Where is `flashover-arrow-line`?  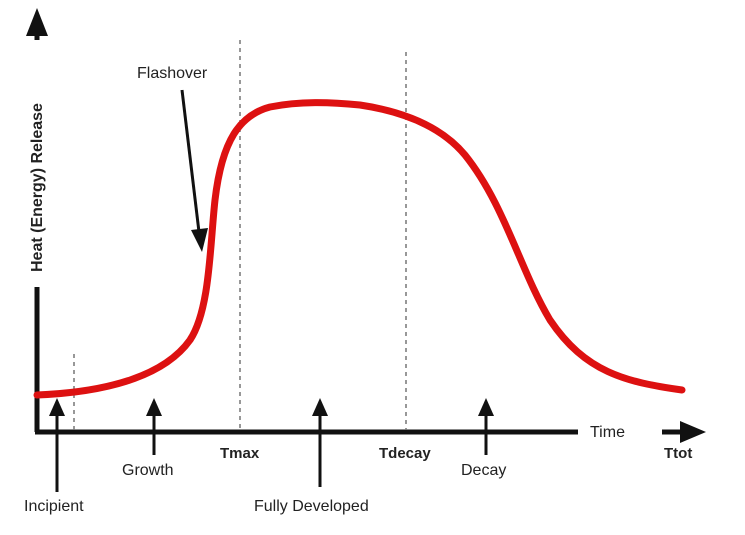
flashover-arrow-line is located at coordinates (190, 161).